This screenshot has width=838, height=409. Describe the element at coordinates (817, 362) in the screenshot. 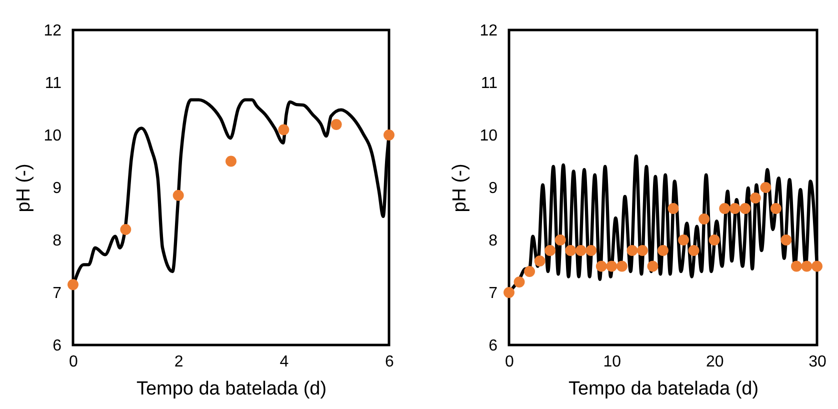

I see `x-tick-label: 30` at that location.